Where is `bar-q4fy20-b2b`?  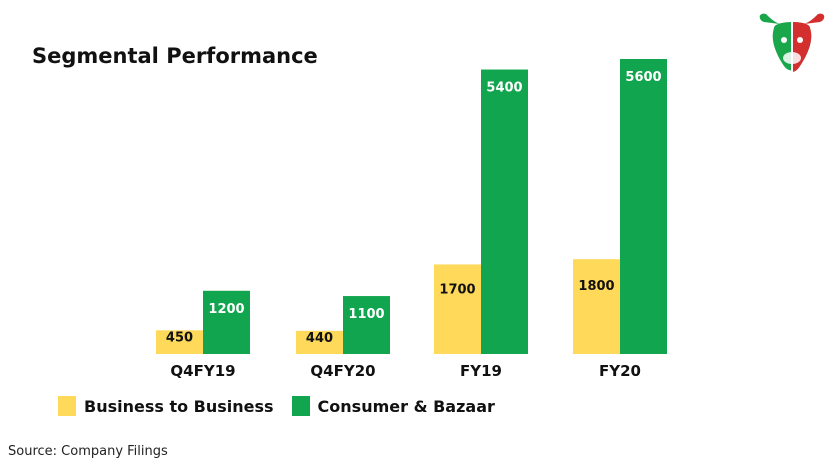 bar-q4fy20-b2b is located at coordinates (319, 342).